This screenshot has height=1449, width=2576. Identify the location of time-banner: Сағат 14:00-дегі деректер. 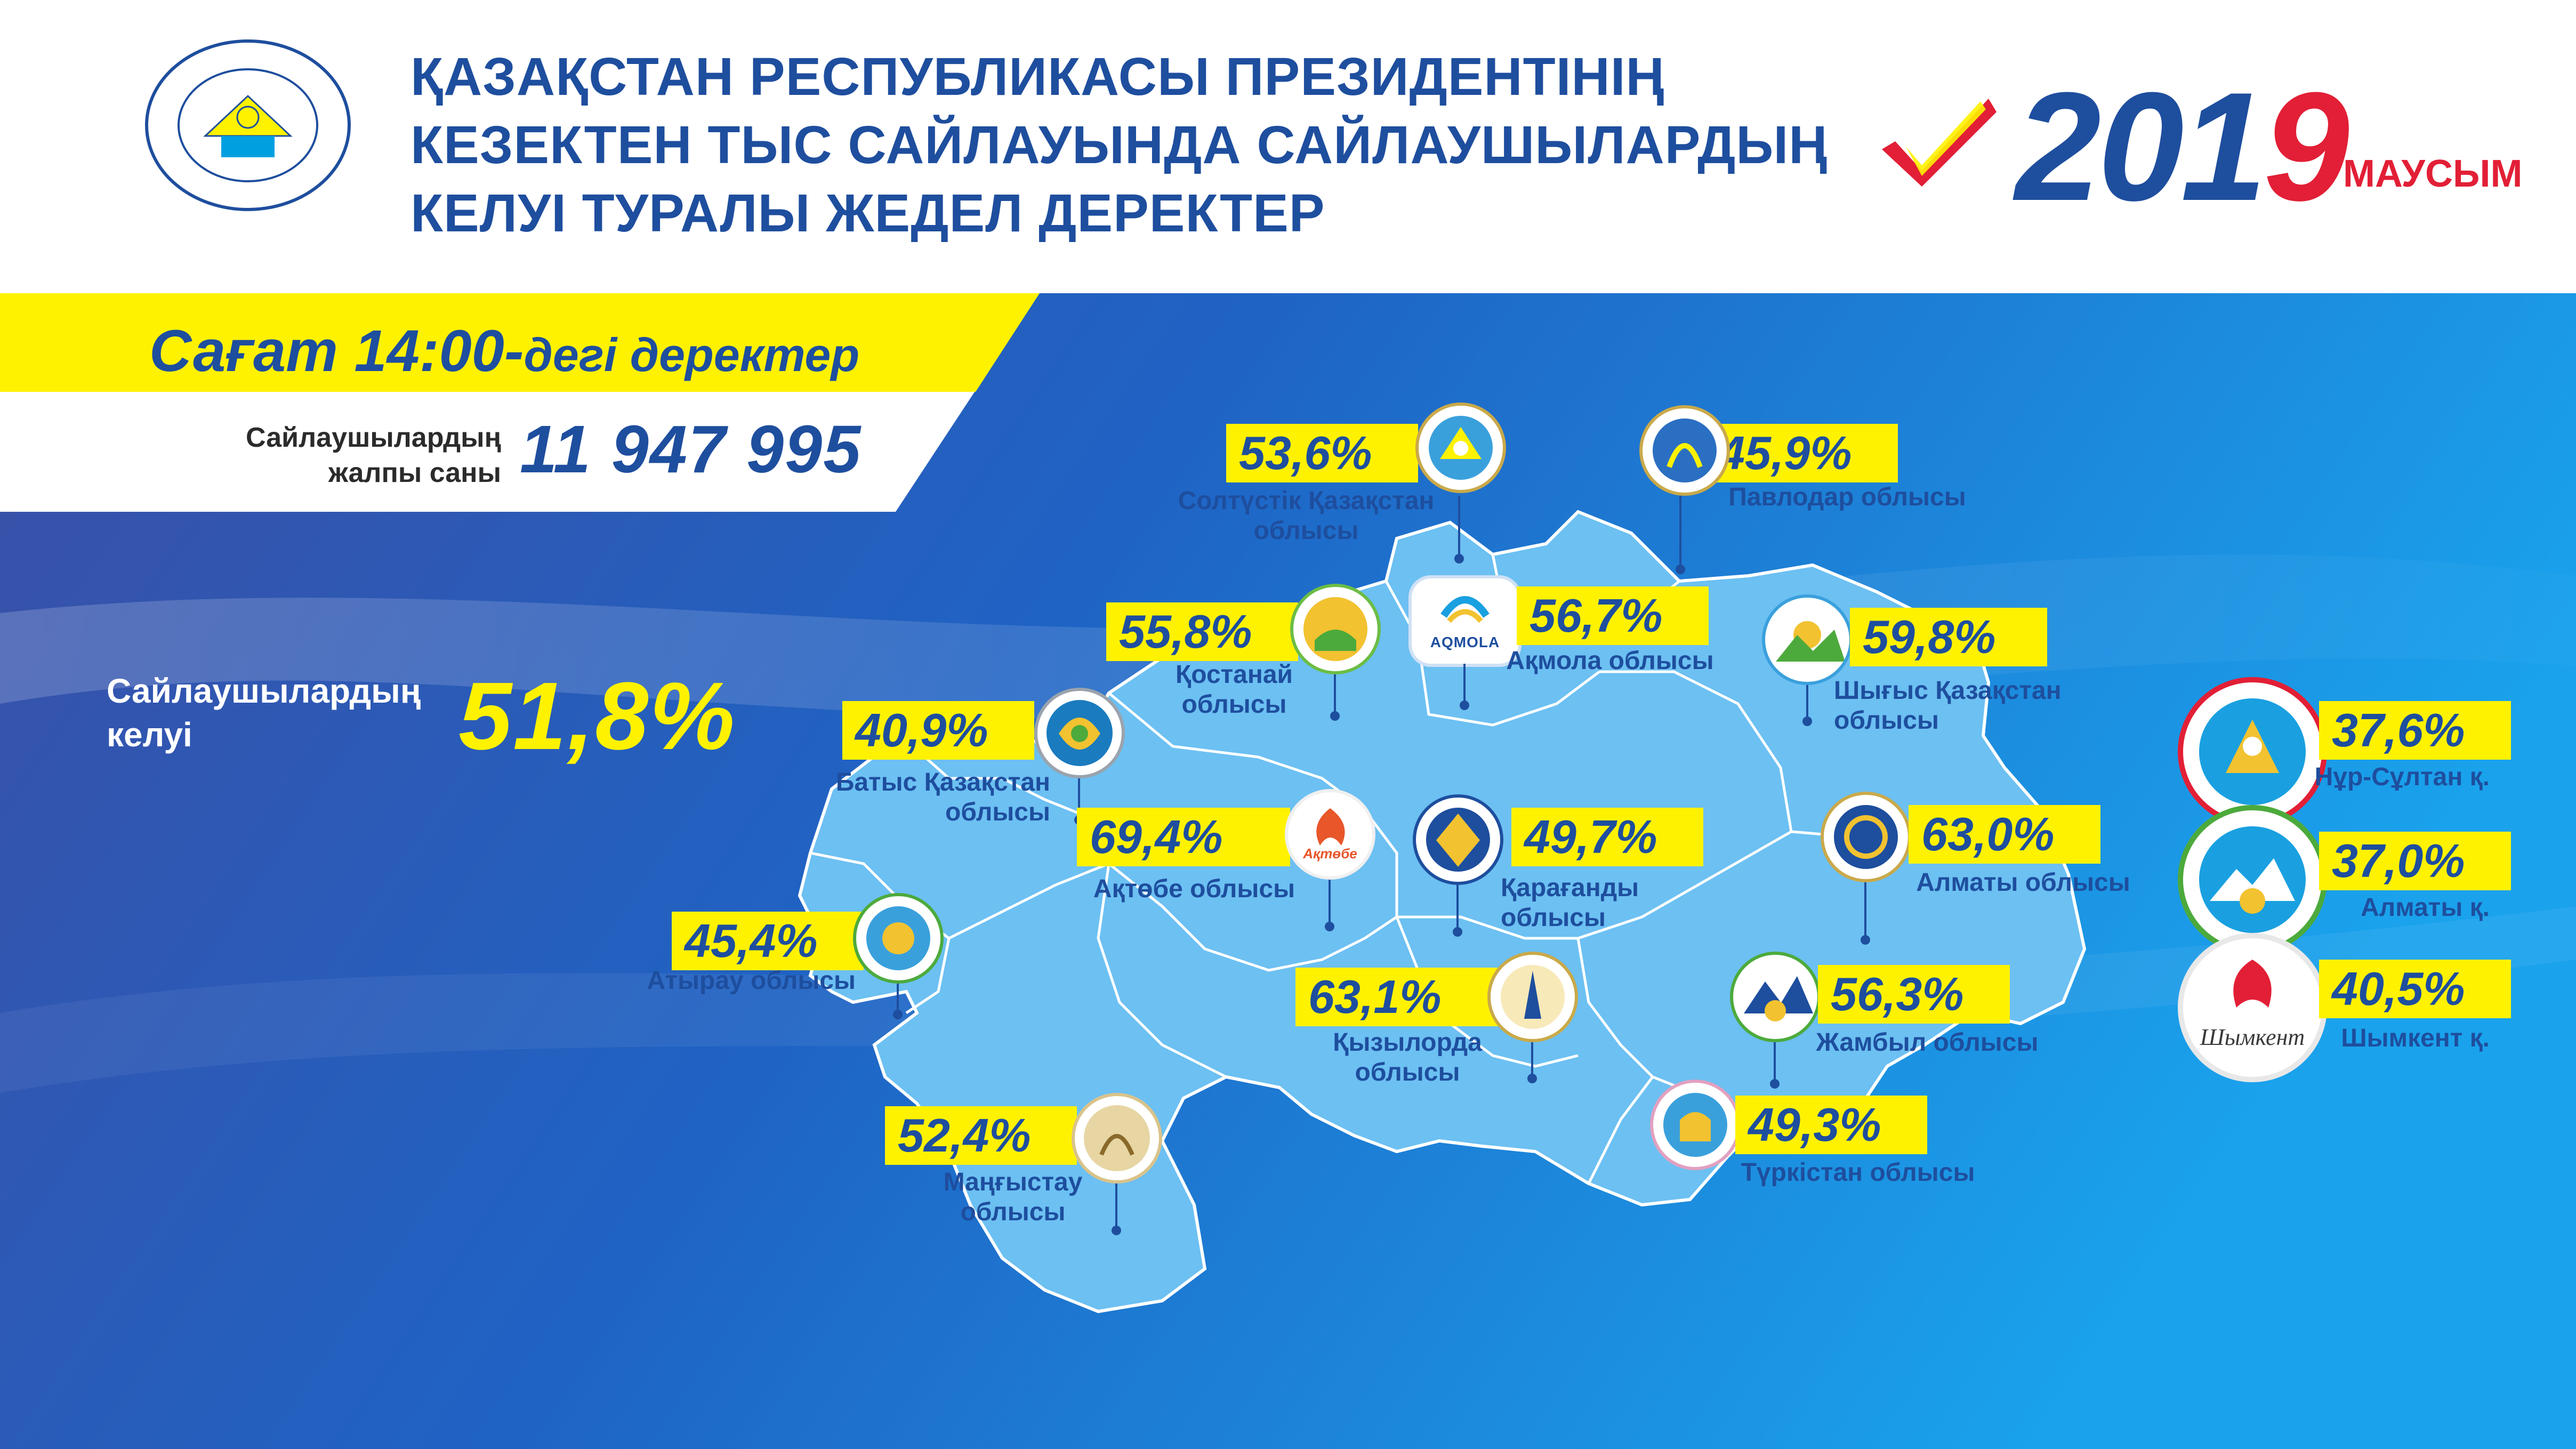
(504, 351).